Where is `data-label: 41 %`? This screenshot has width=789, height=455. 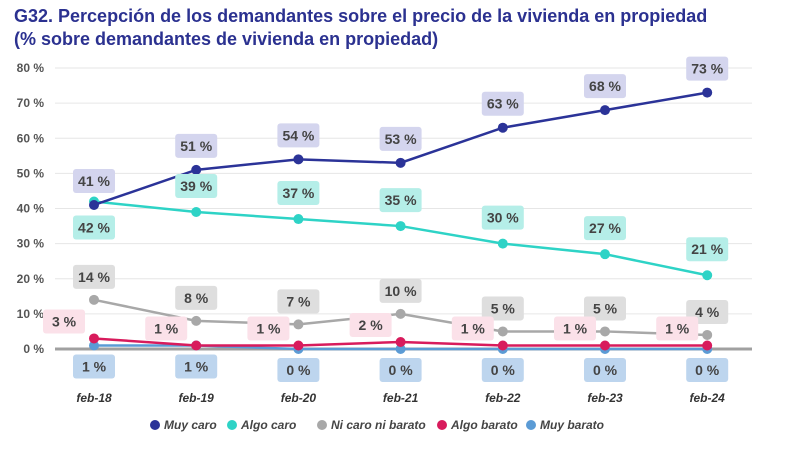
data-label: 41 % is located at coordinates (94, 181).